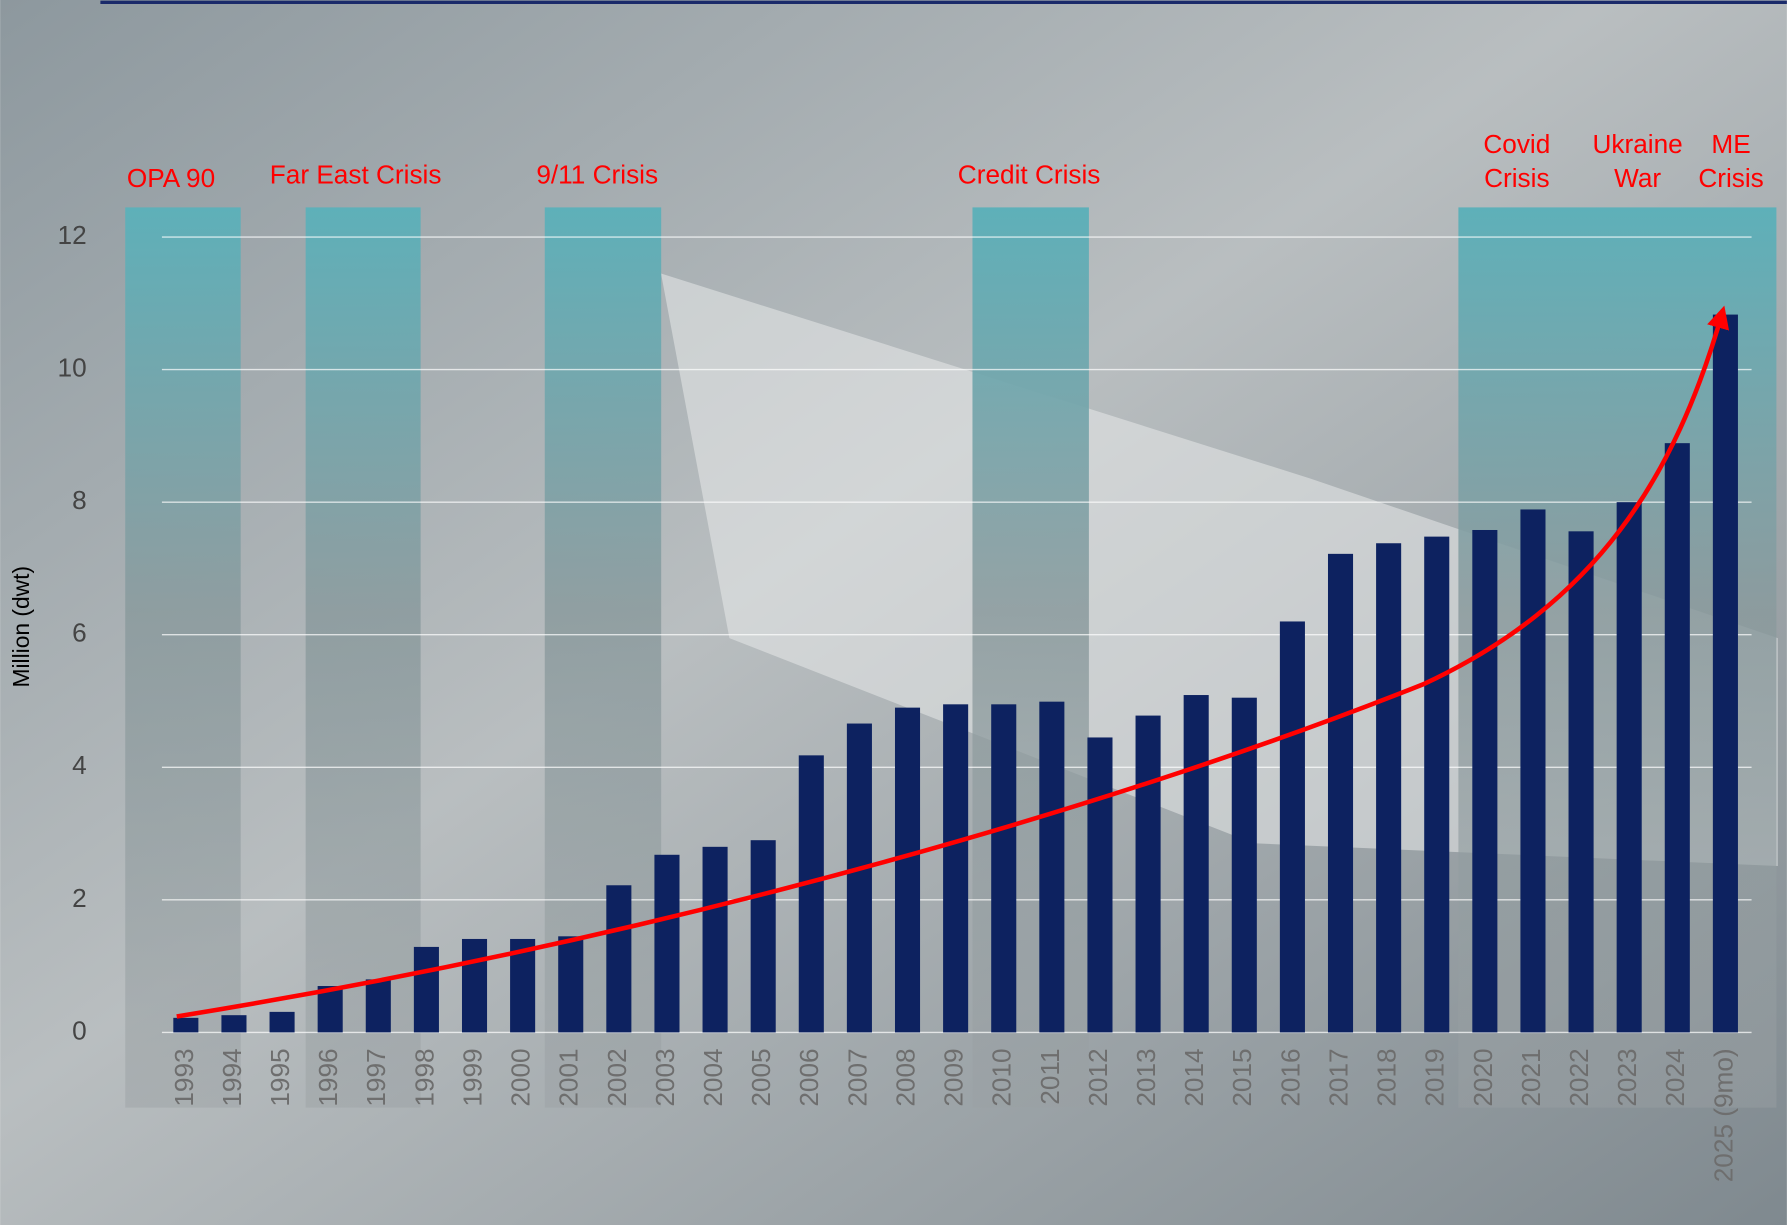  Describe the element at coordinates (1531, 1077) in the screenshot. I see `x-tick-label: 2021` at that location.